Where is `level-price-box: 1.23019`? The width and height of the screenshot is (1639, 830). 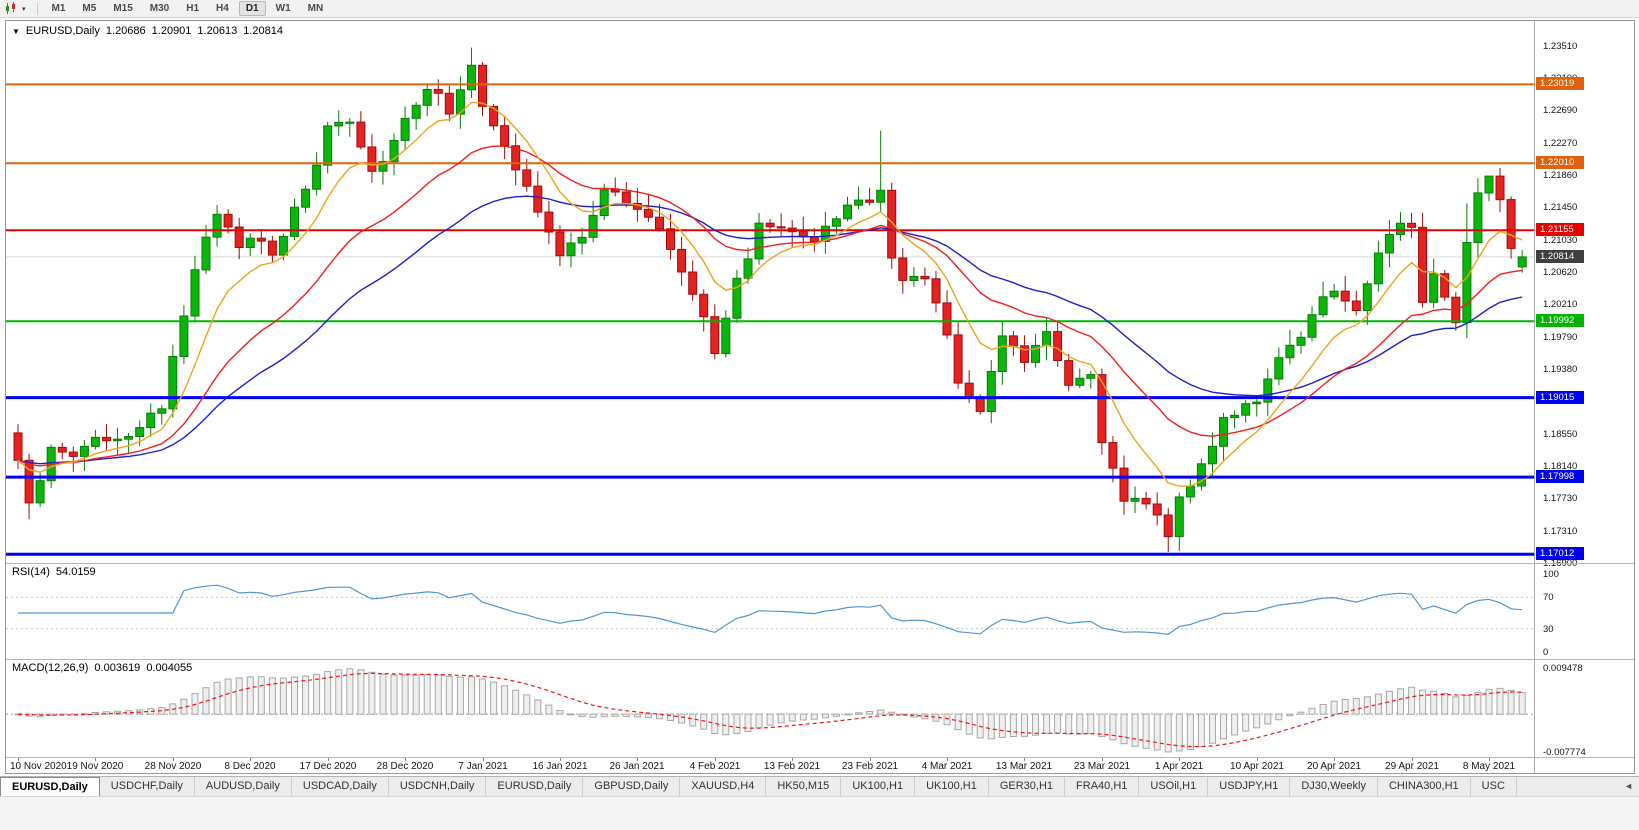
level-price-box: 1.23019 is located at coordinates (1560, 83).